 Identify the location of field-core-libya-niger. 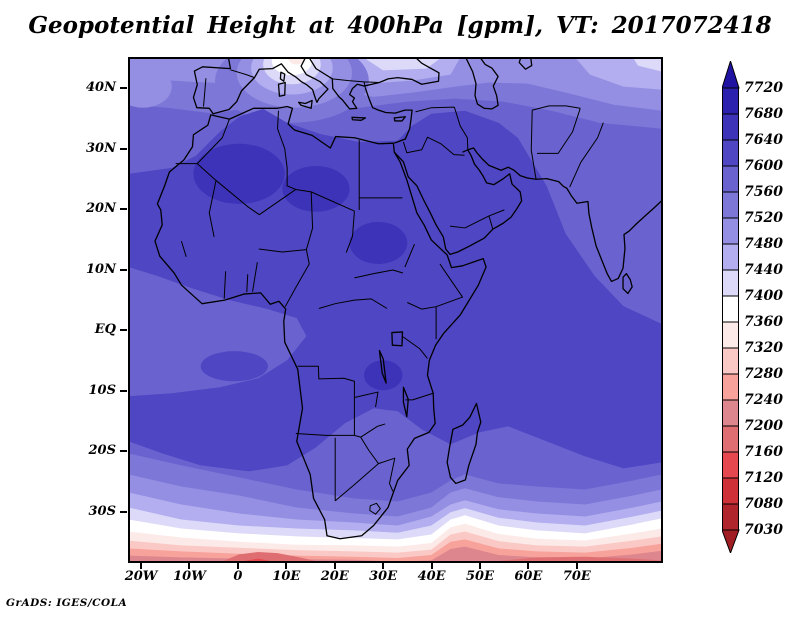
(316, 189).